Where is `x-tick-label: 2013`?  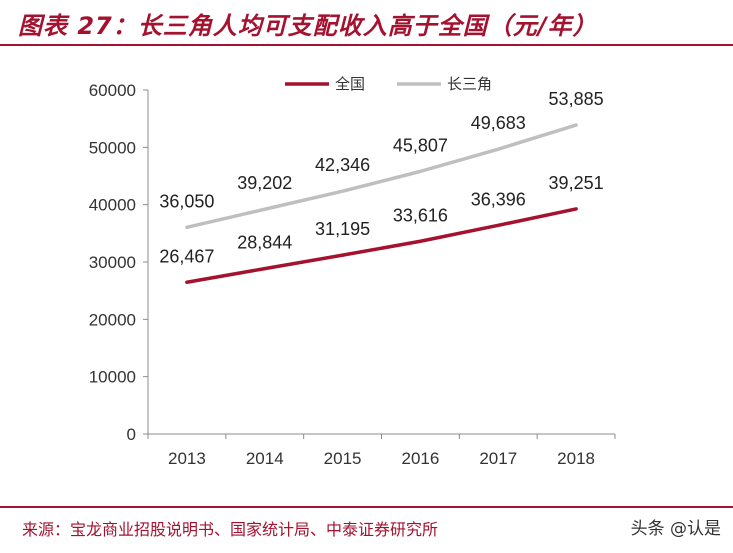 x-tick-label: 2013 is located at coordinates (187, 458).